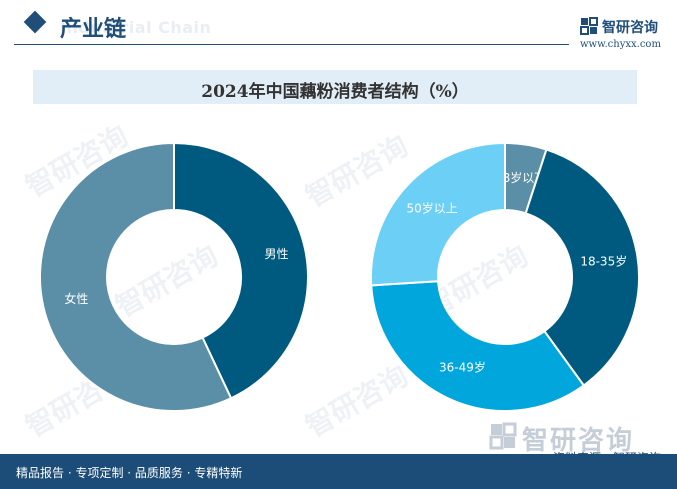 The height and width of the screenshot is (489, 677). I want to click on source-label: 资料来源：智研咨询, so click(606, 458).